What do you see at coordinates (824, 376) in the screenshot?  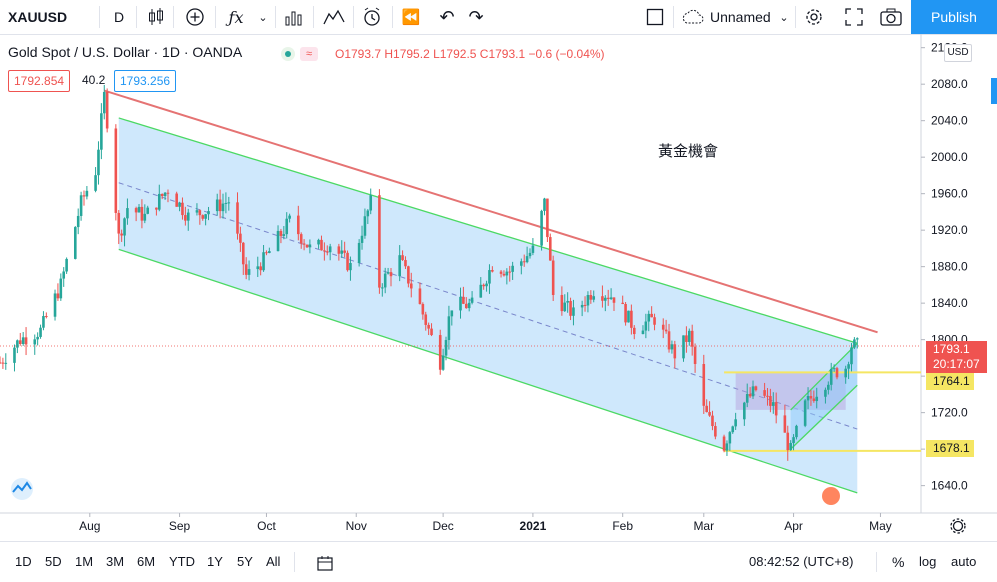 I see `rising-channel-upper-line` at bounding box center [824, 376].